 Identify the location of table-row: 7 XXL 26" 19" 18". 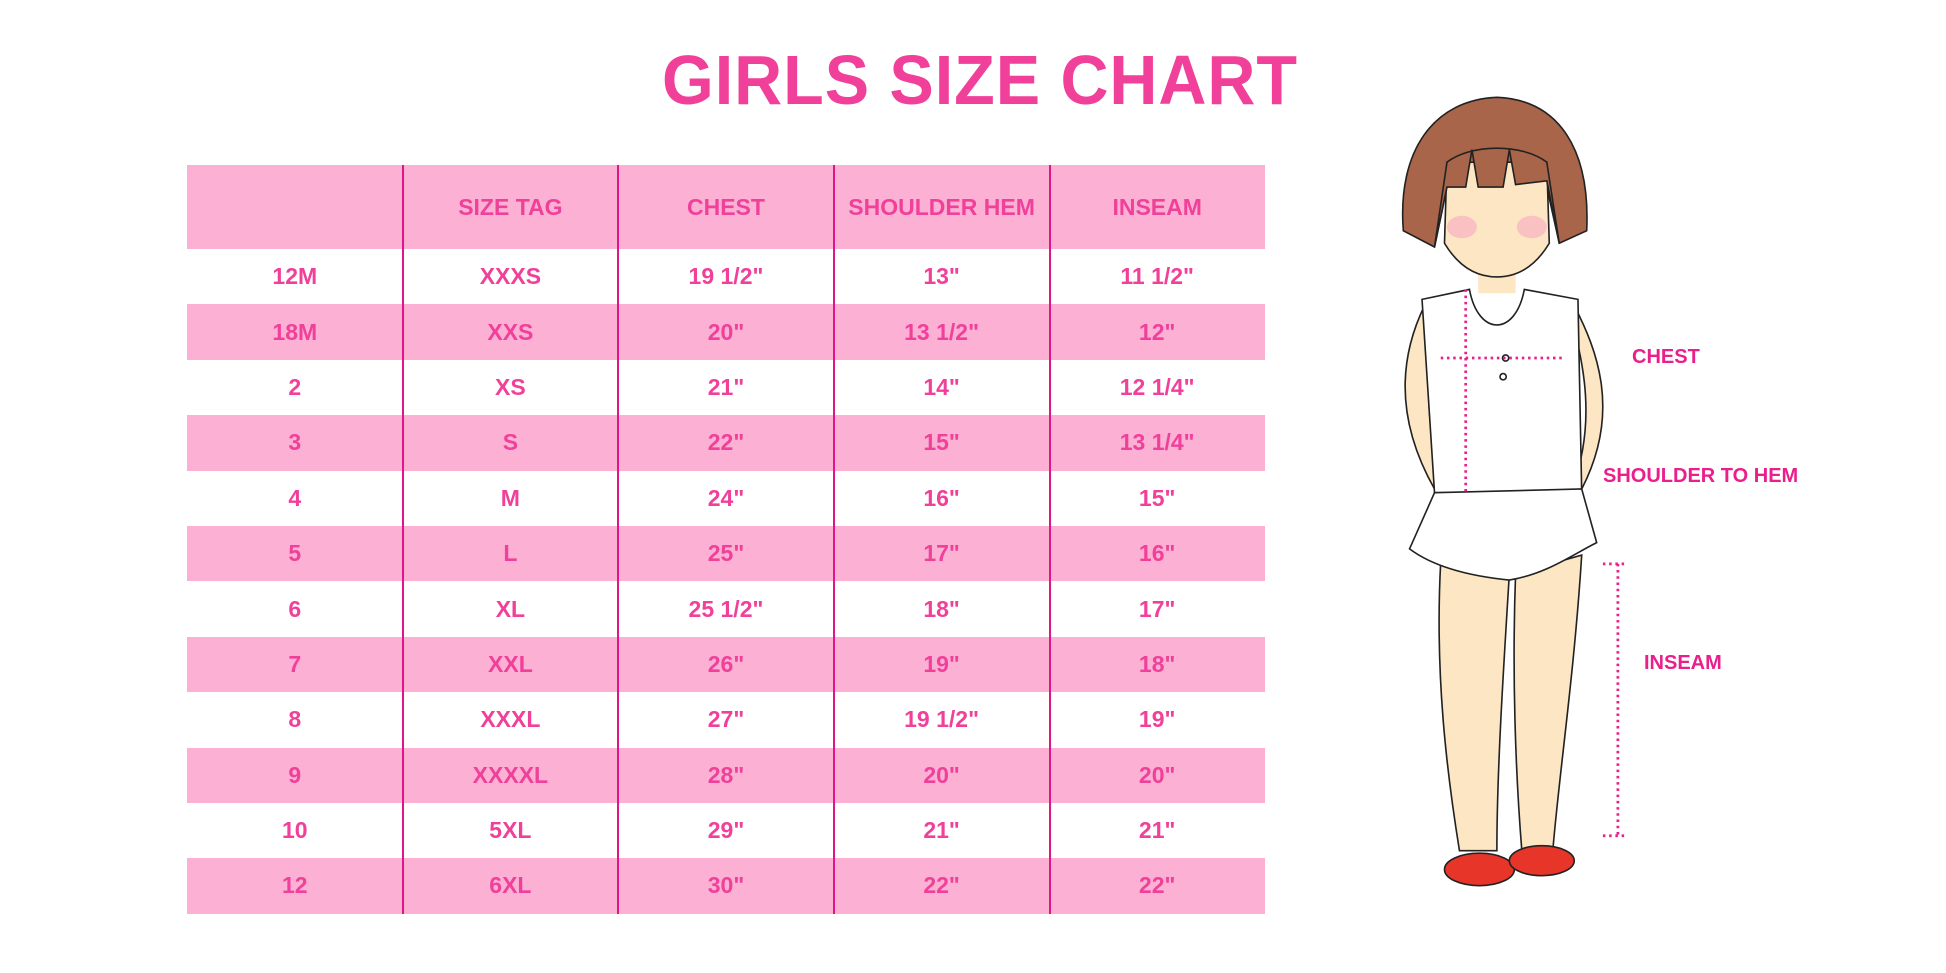
(726, 664).